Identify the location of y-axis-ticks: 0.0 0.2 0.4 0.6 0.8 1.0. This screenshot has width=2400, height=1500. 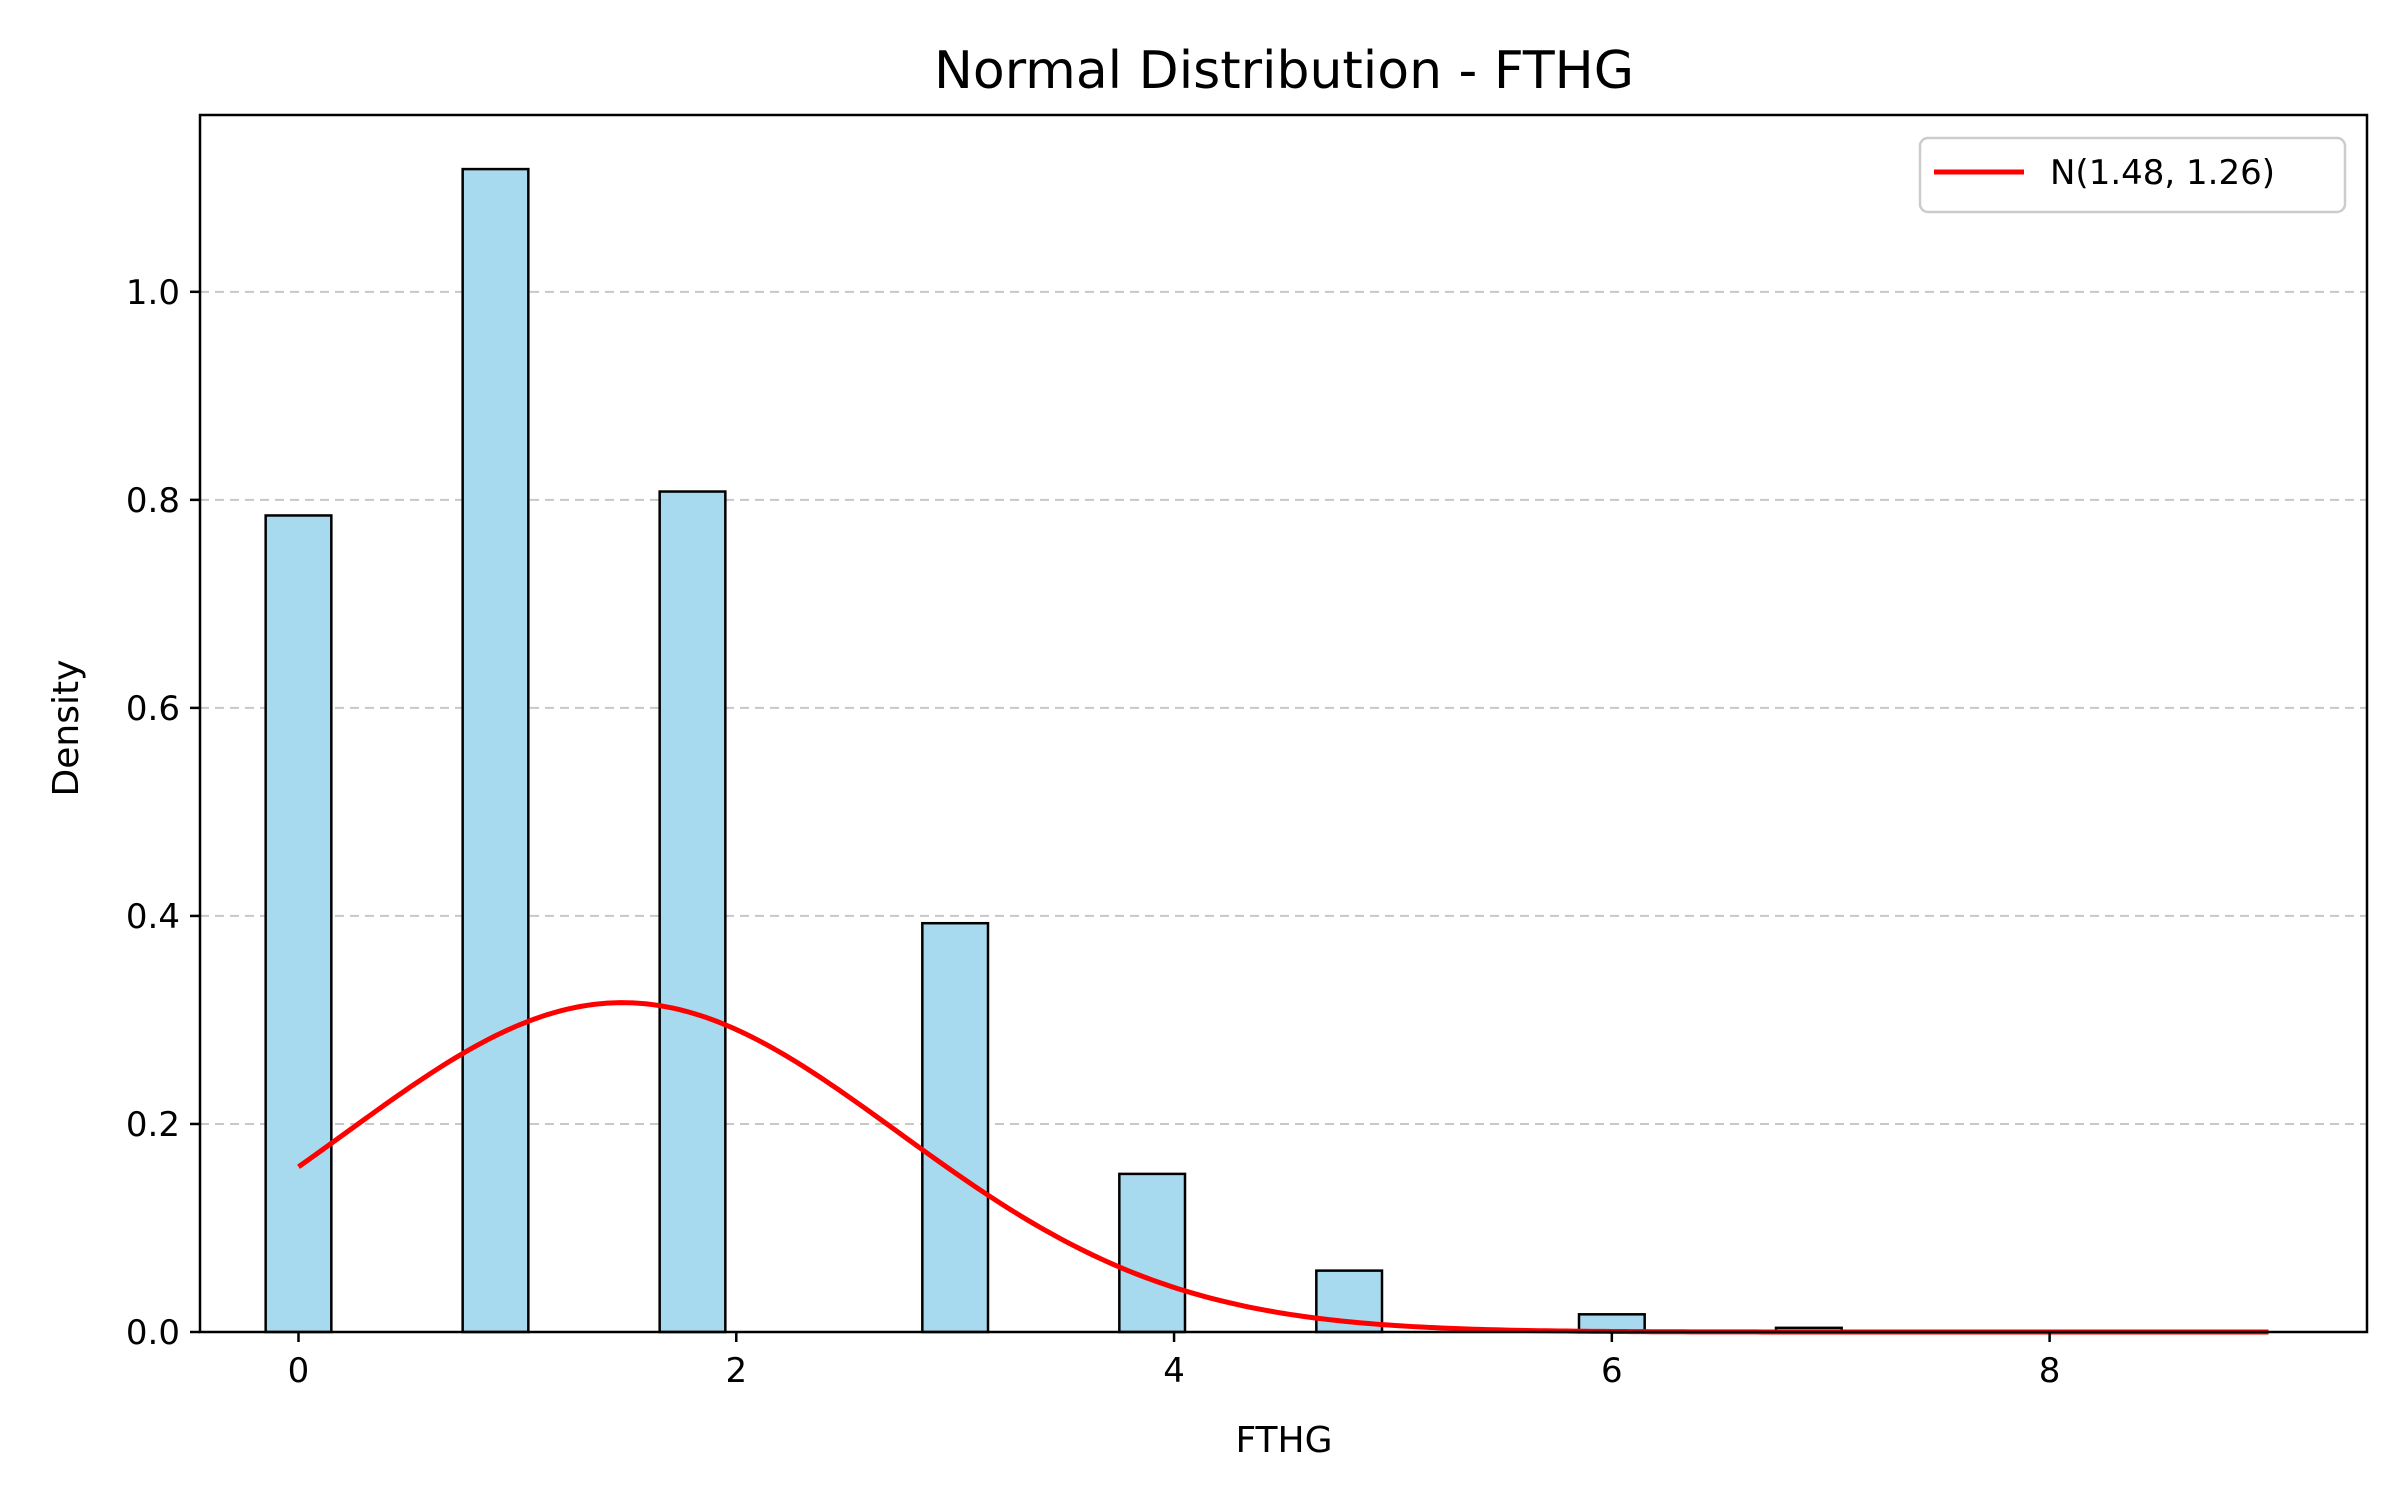
(163, 813).